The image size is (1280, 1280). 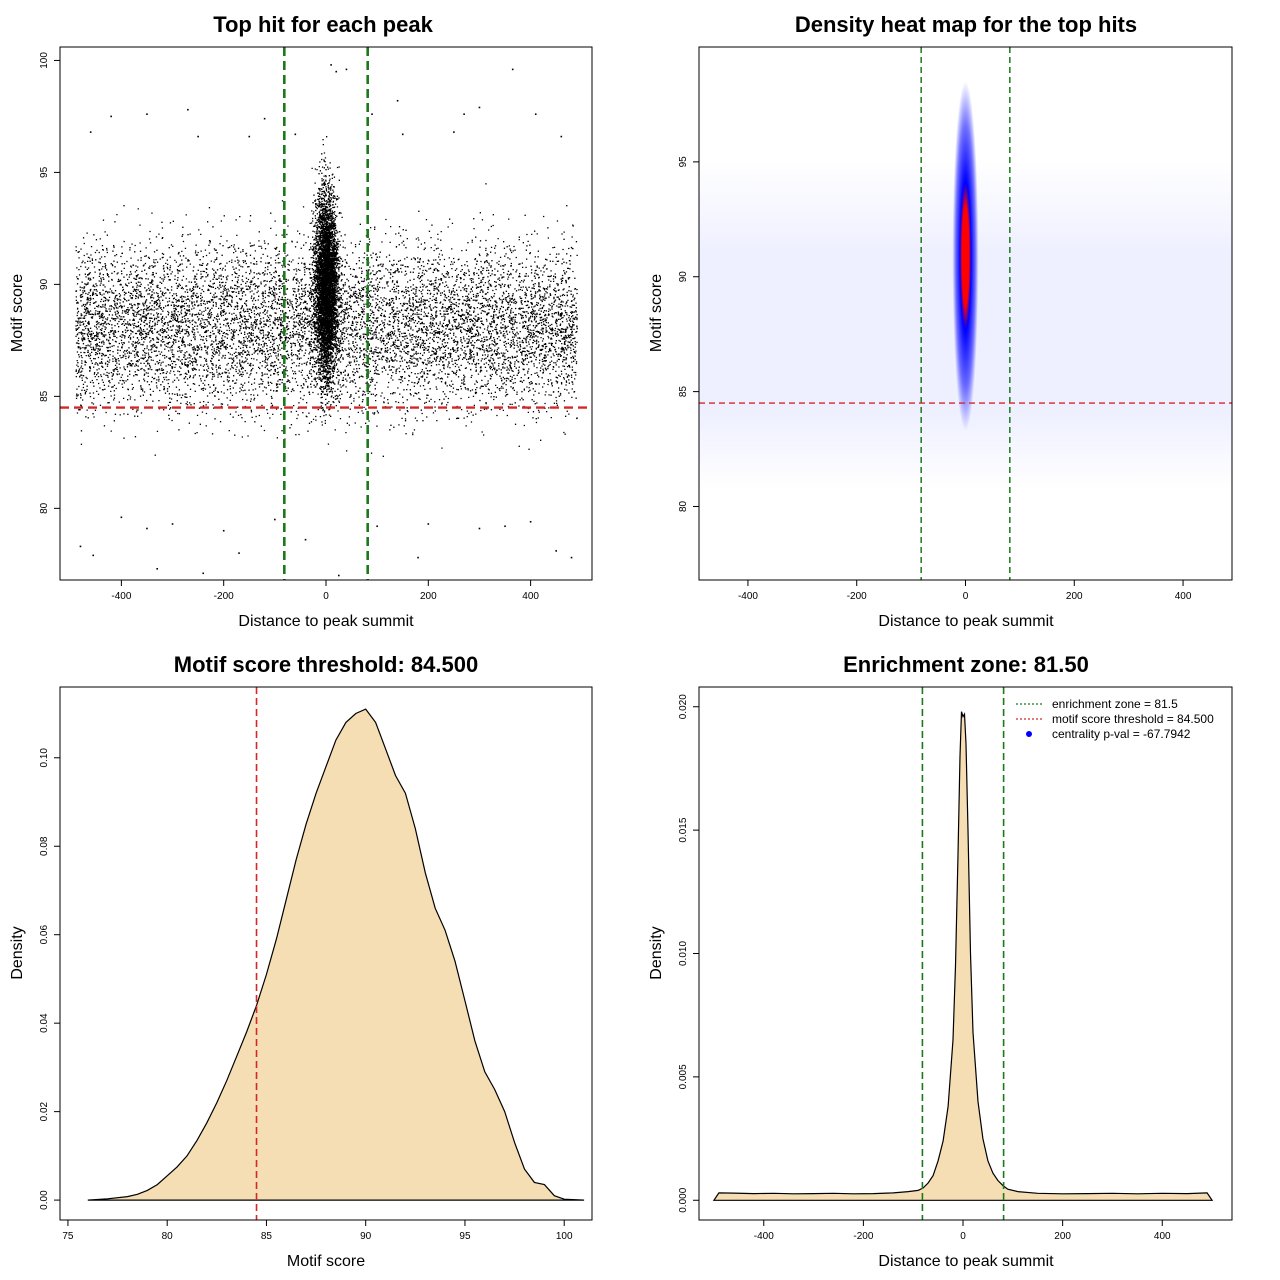 What do you see at coordinates (1029, 734) in the screenshot?
I see `legend-key-pval` at bounding box center [1029, 734].